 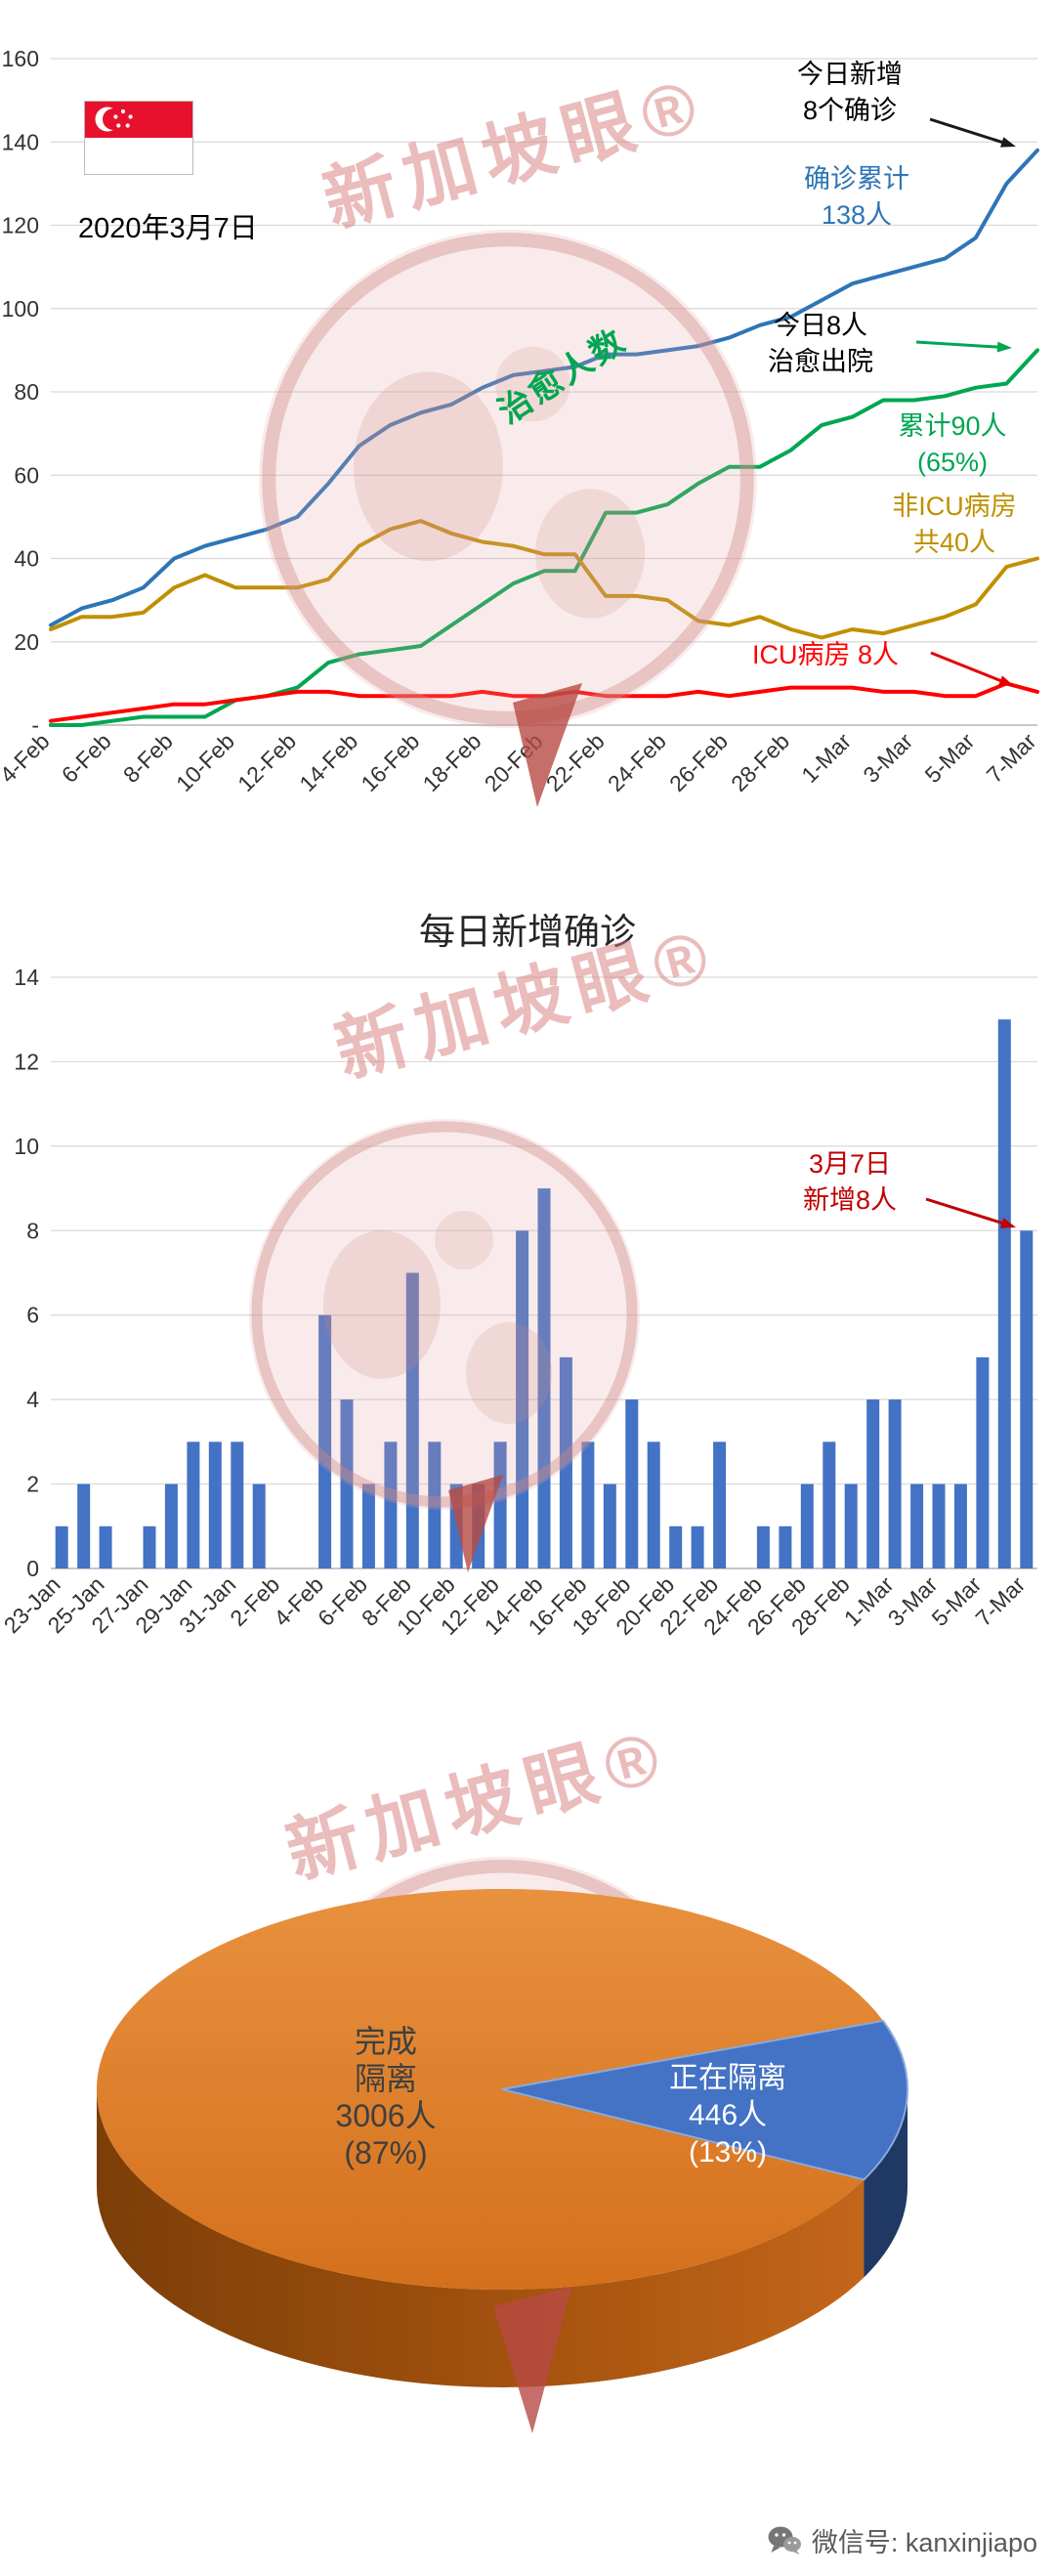 I want to click on chart-title: 每日新增确诊, so click(x=527, y=932).